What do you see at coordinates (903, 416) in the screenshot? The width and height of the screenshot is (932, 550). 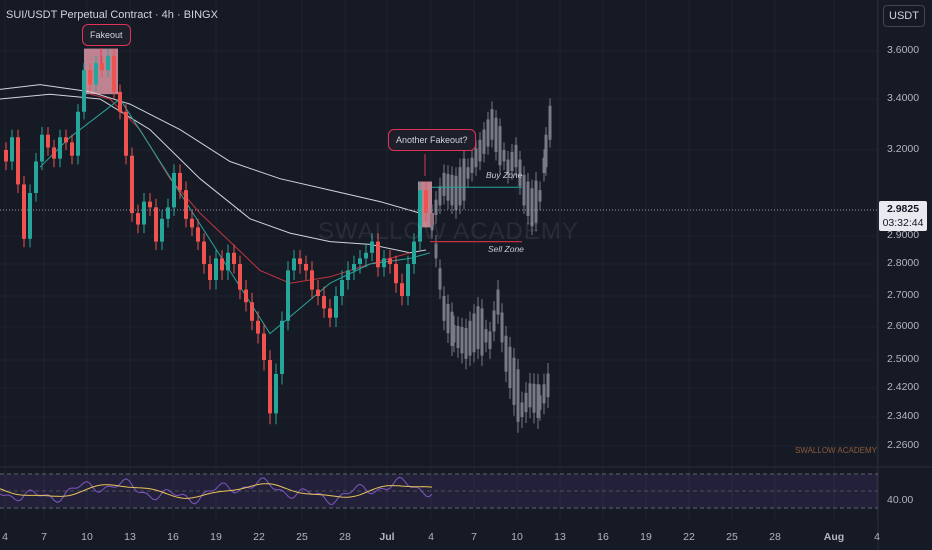 I see `price-axis-label: 2.3400` at bounding box center [903, 416].